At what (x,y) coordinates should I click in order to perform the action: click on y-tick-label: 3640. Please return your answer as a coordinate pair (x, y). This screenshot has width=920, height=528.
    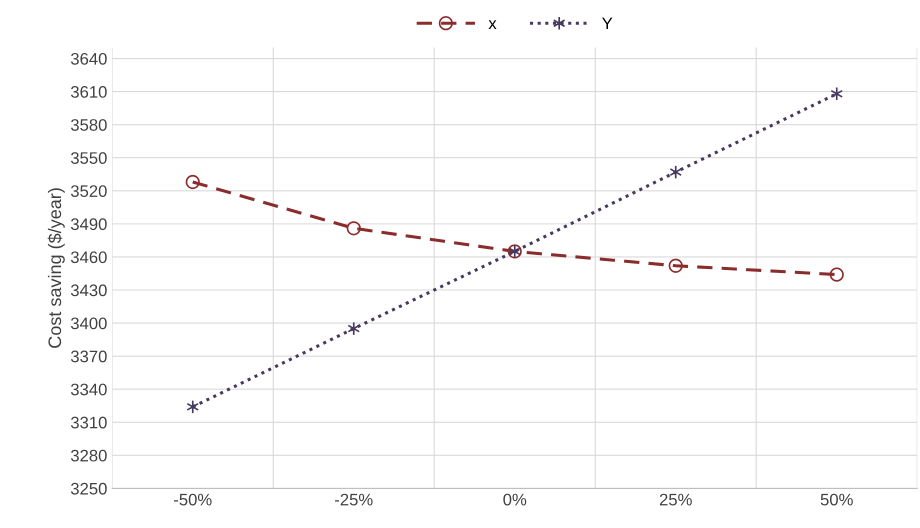
    Looking at the image, I should click on (88, 58).